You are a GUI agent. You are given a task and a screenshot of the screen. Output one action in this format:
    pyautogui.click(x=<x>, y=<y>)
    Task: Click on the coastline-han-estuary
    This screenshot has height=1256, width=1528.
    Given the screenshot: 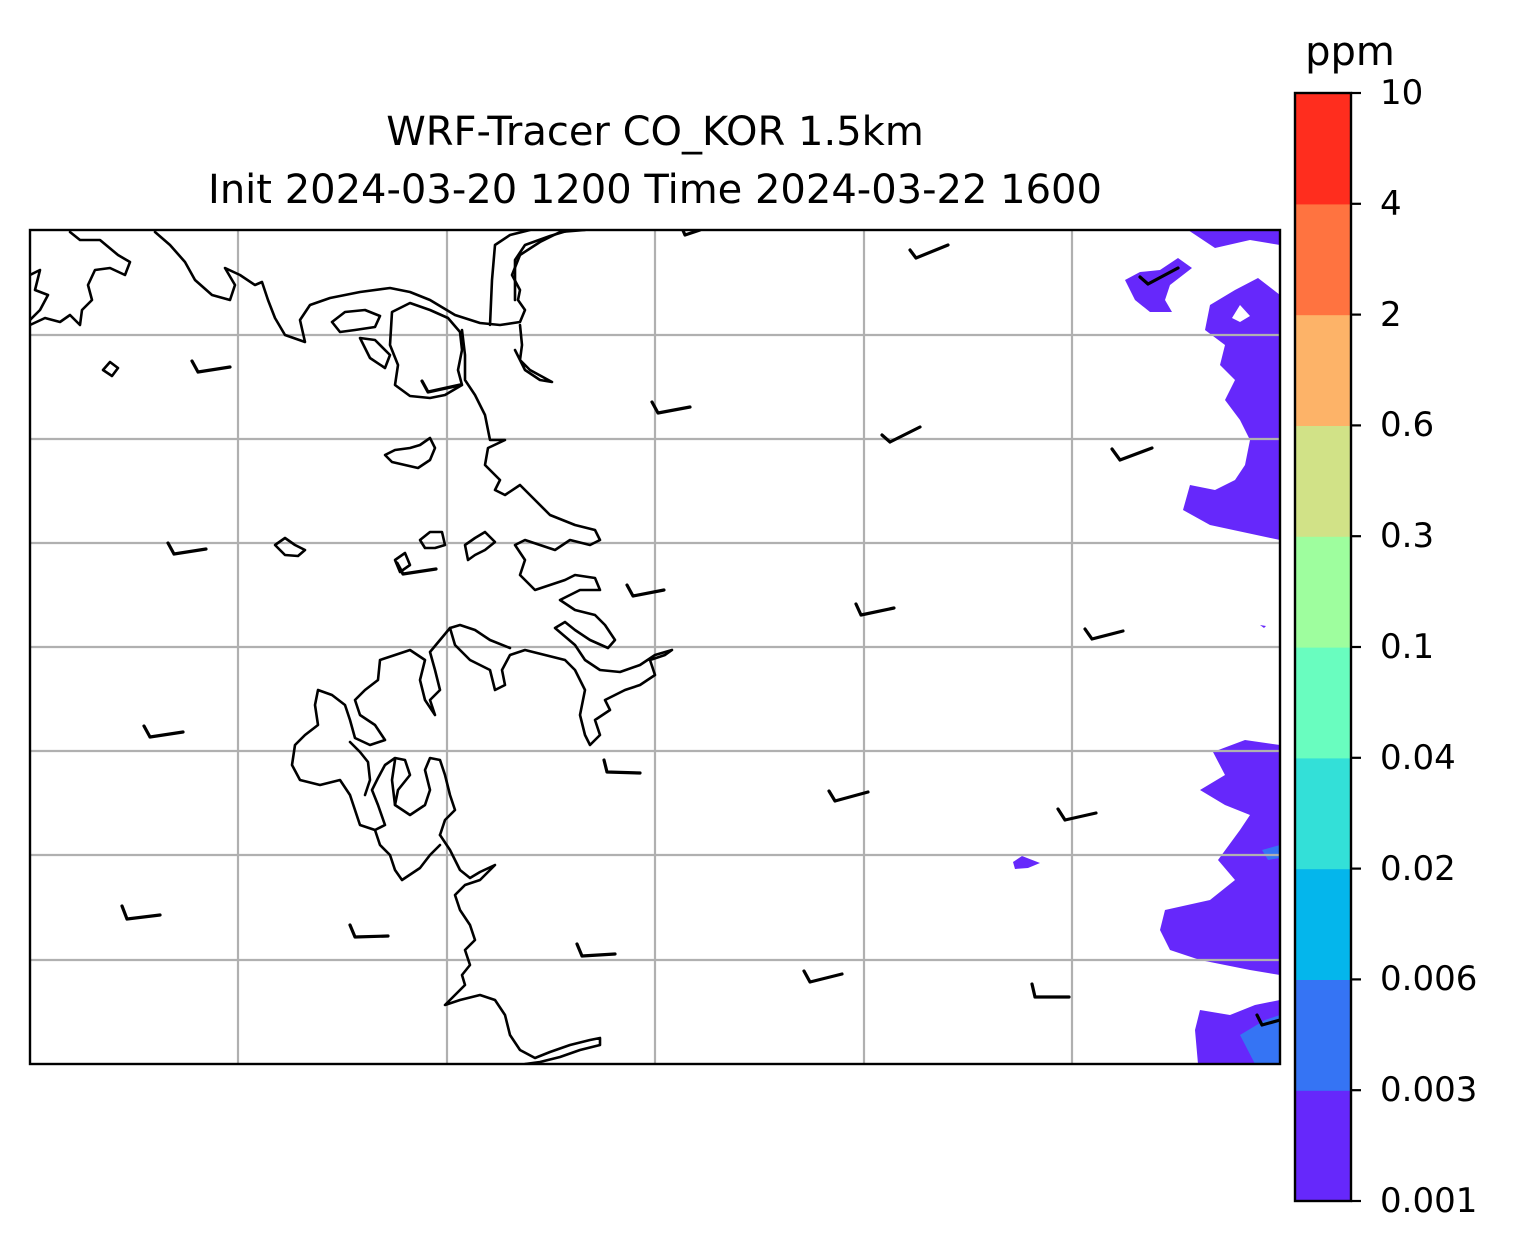 What is the action you would take?
    pyautogui.click(x=530, y=307)
    